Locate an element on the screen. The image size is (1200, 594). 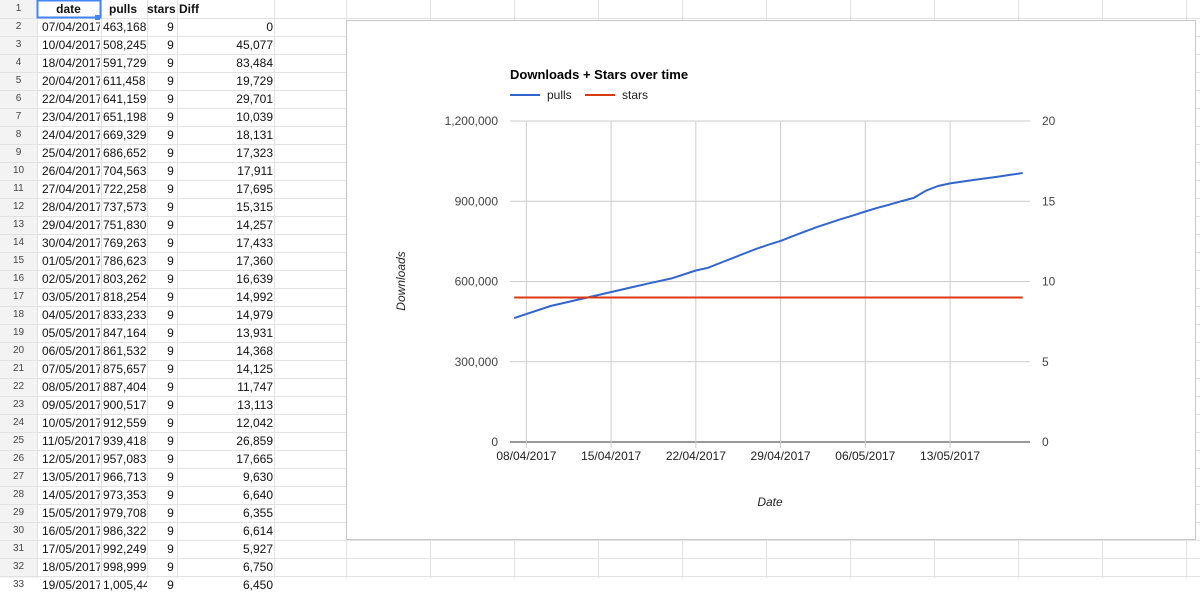
diff-cell: 26,859 is located at coordinates (254, 441).